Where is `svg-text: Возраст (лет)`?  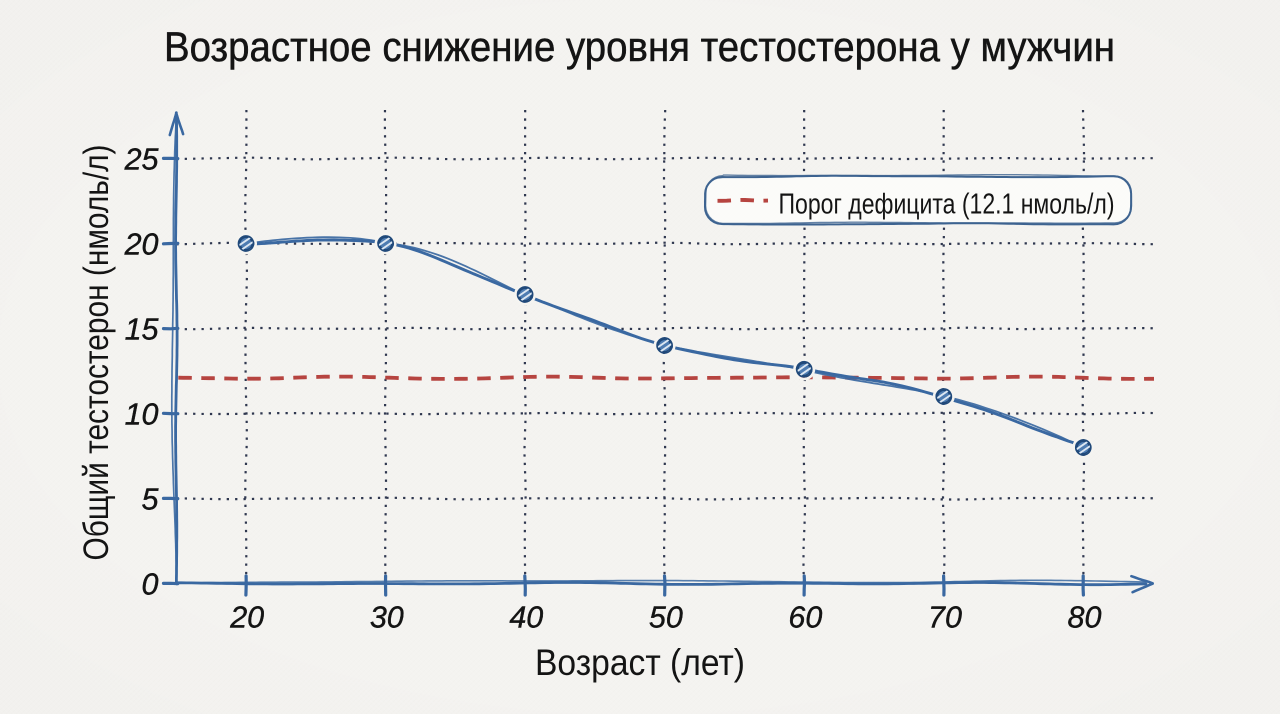 svg-text: Возраст (лет) is located at coordinates (640, 662).